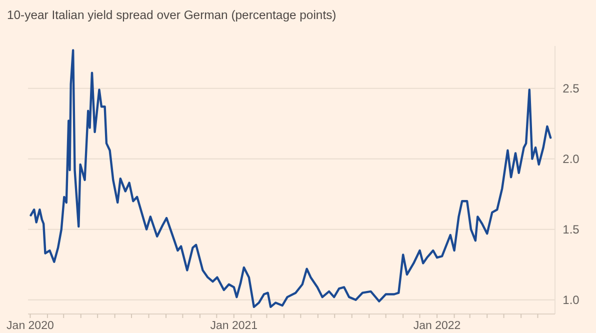  I want to click on y-tick-label: 2.5, so click(571, 89).